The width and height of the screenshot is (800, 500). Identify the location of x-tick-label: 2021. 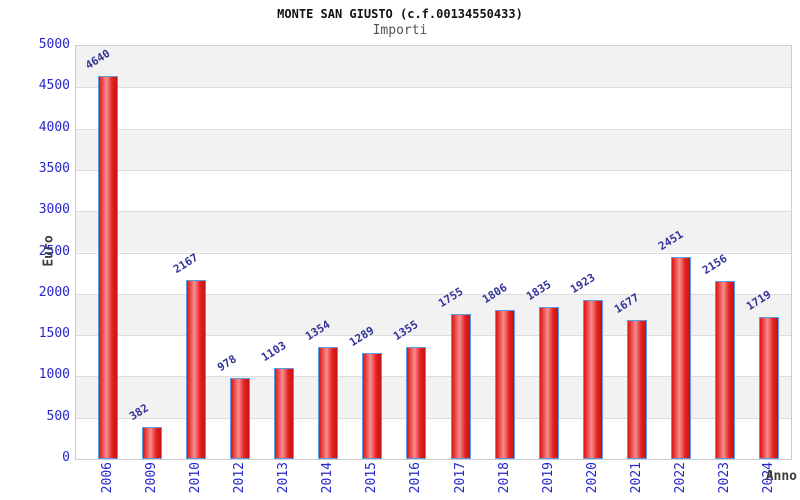
(636, 478).